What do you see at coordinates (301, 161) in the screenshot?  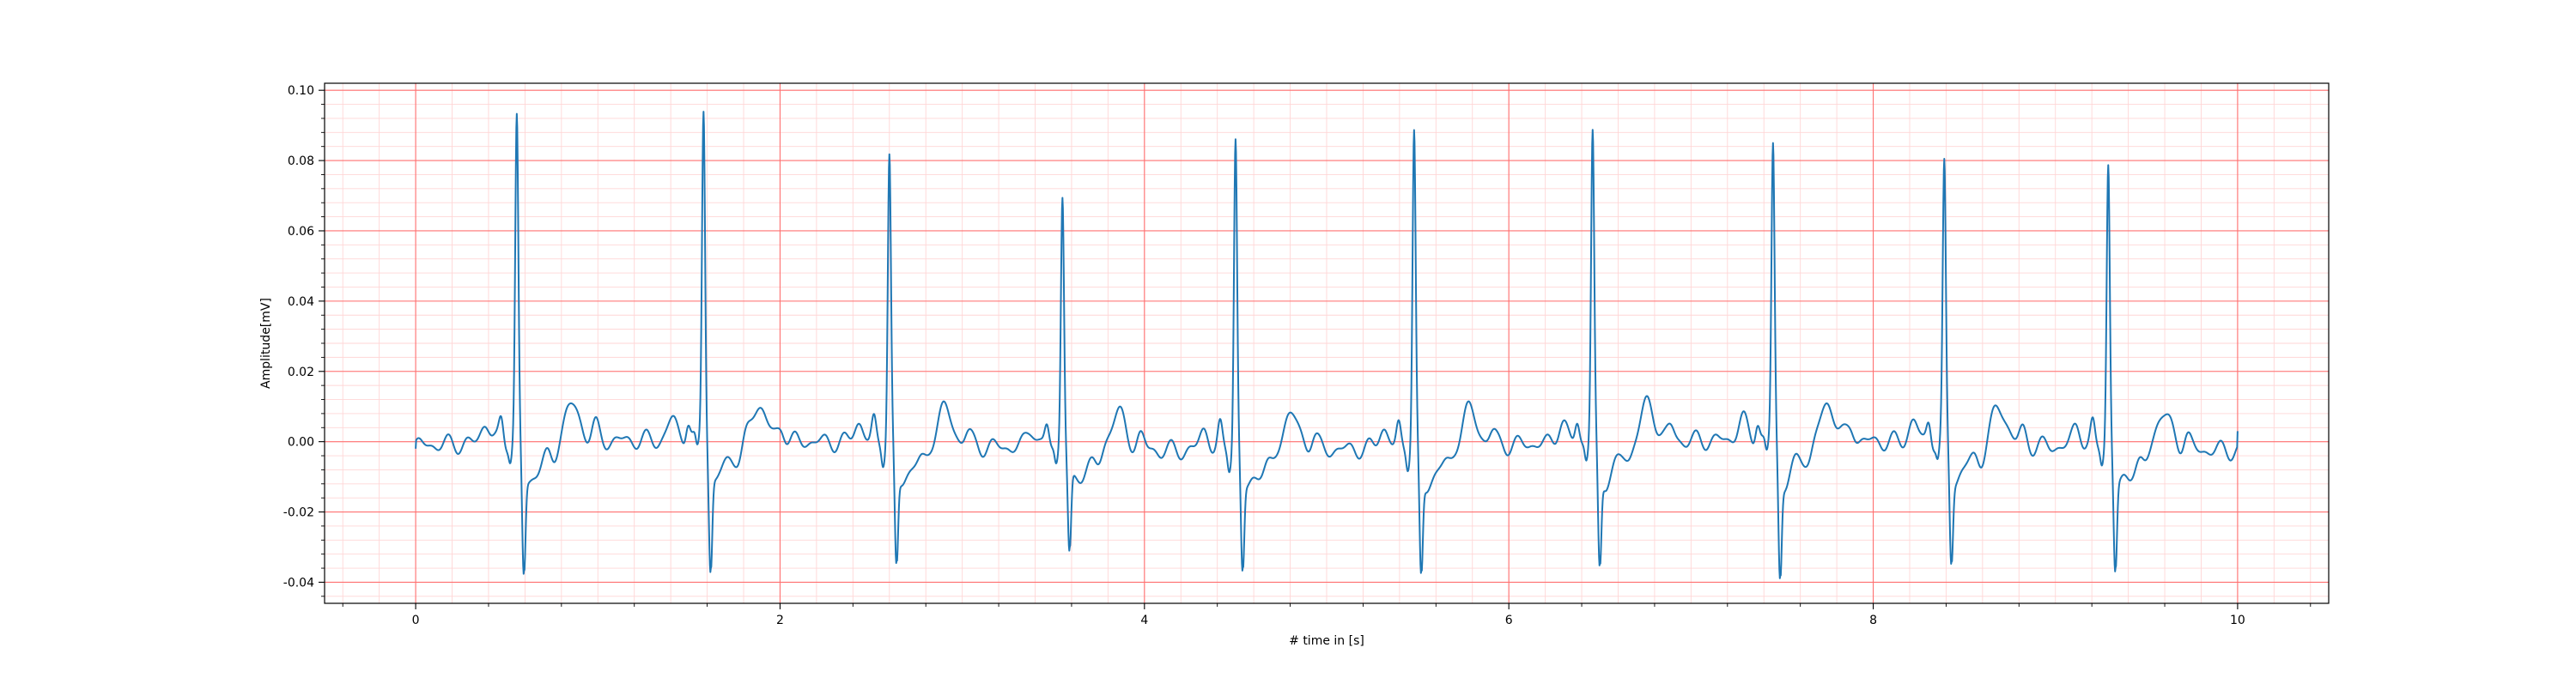 I see `y-tick-label: 0.08` at bounding box center [301, 161].